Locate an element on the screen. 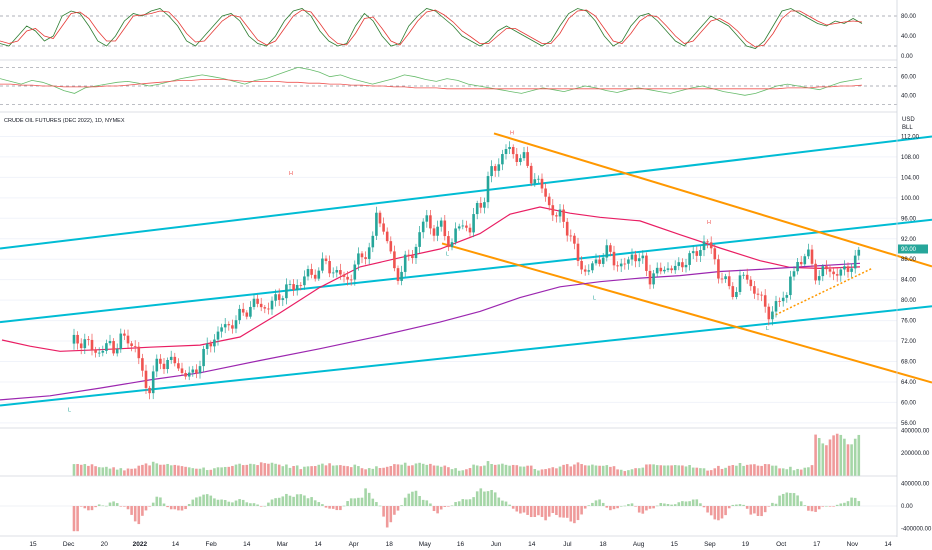 This screenshot has width=932, height=550. oscillator-tick-label: -400000.00 is located at coordinates (916, 529).